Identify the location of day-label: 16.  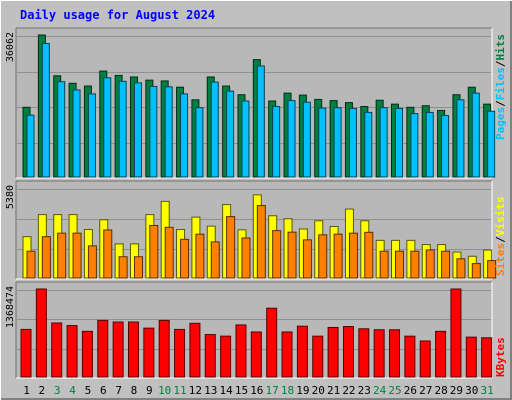
(256, 390).